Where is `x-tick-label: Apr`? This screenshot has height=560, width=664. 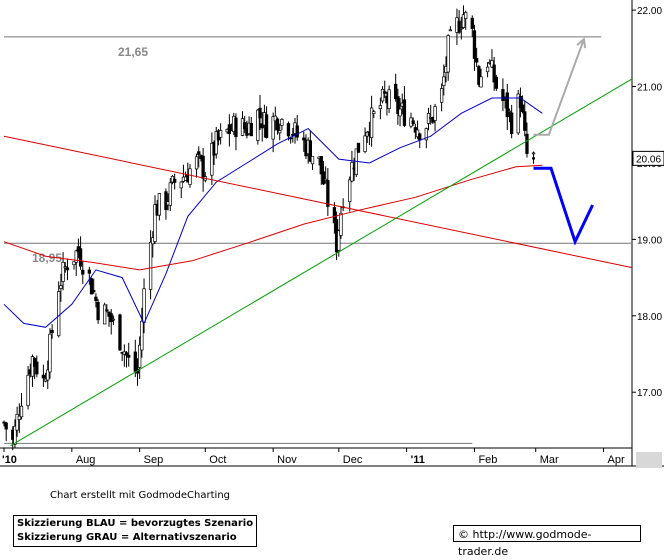 x-tick-label: Apr is located at coordinates (616, 460).